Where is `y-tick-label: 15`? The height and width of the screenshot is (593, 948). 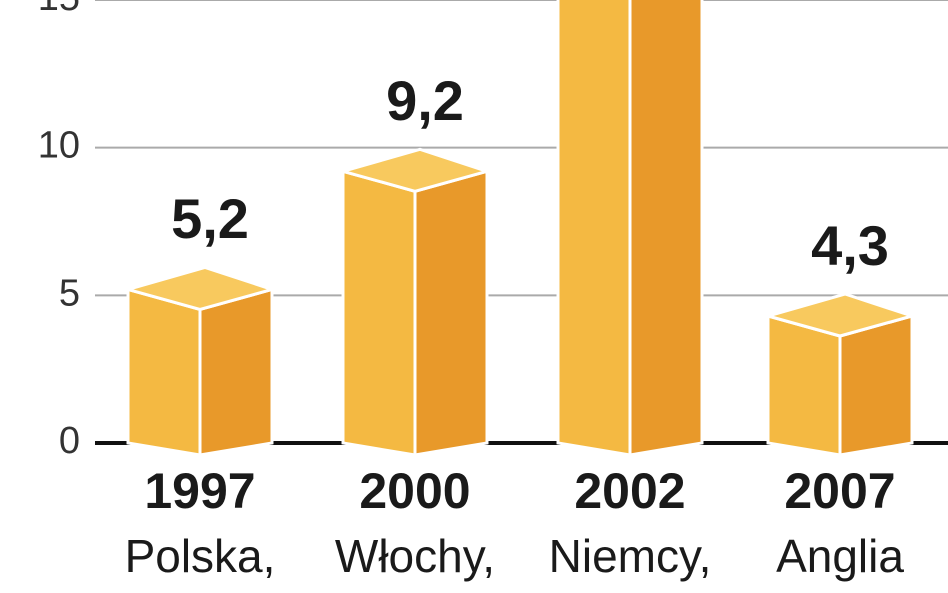
y-tick-label: 15 is located at coordinates (59, 9).